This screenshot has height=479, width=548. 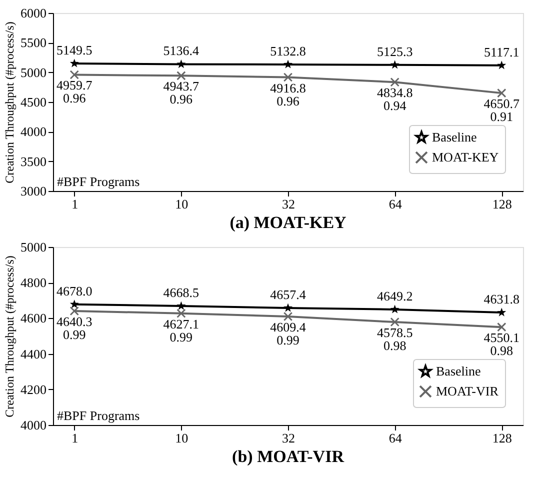 I want to click on data-label: 4578.5 0.98, so click(x=394, y=339).